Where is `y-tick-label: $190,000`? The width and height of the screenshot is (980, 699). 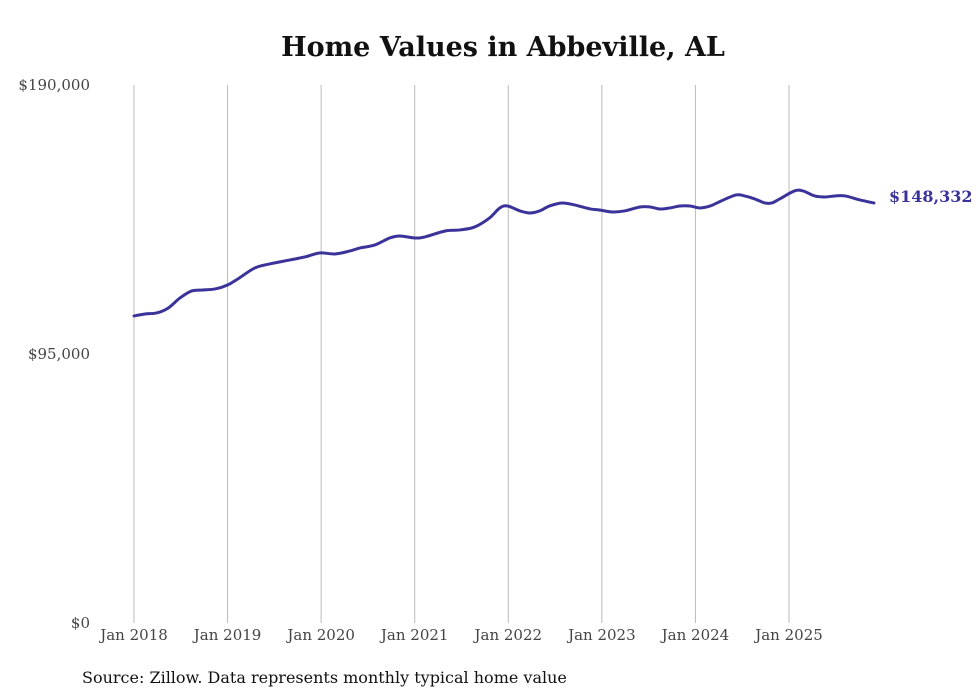
y-tick-label: $190,000 is located at coordinates (54, 85).